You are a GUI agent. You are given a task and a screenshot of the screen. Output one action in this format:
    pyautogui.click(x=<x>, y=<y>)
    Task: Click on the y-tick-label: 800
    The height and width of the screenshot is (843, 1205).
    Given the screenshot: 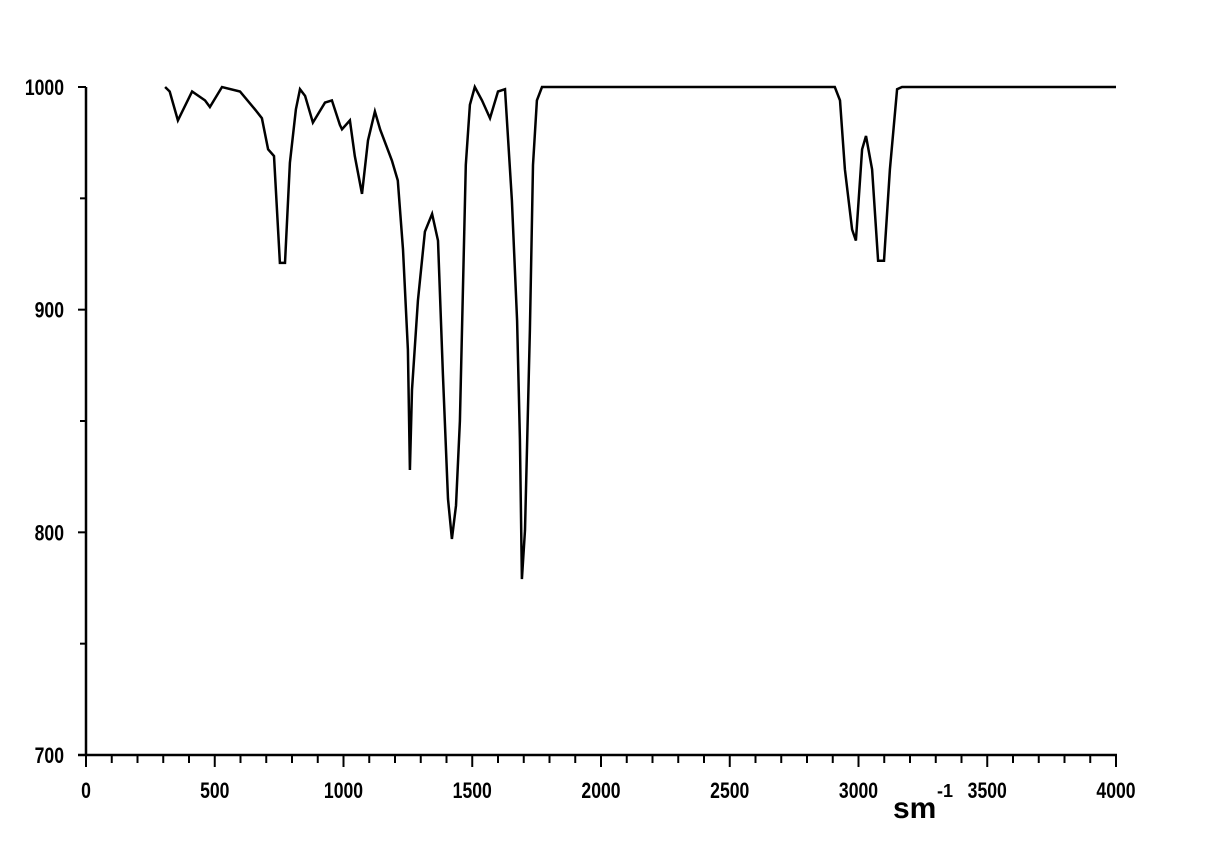 What is the action you would take?
    pyautogui.click(x=49, y=534)
    